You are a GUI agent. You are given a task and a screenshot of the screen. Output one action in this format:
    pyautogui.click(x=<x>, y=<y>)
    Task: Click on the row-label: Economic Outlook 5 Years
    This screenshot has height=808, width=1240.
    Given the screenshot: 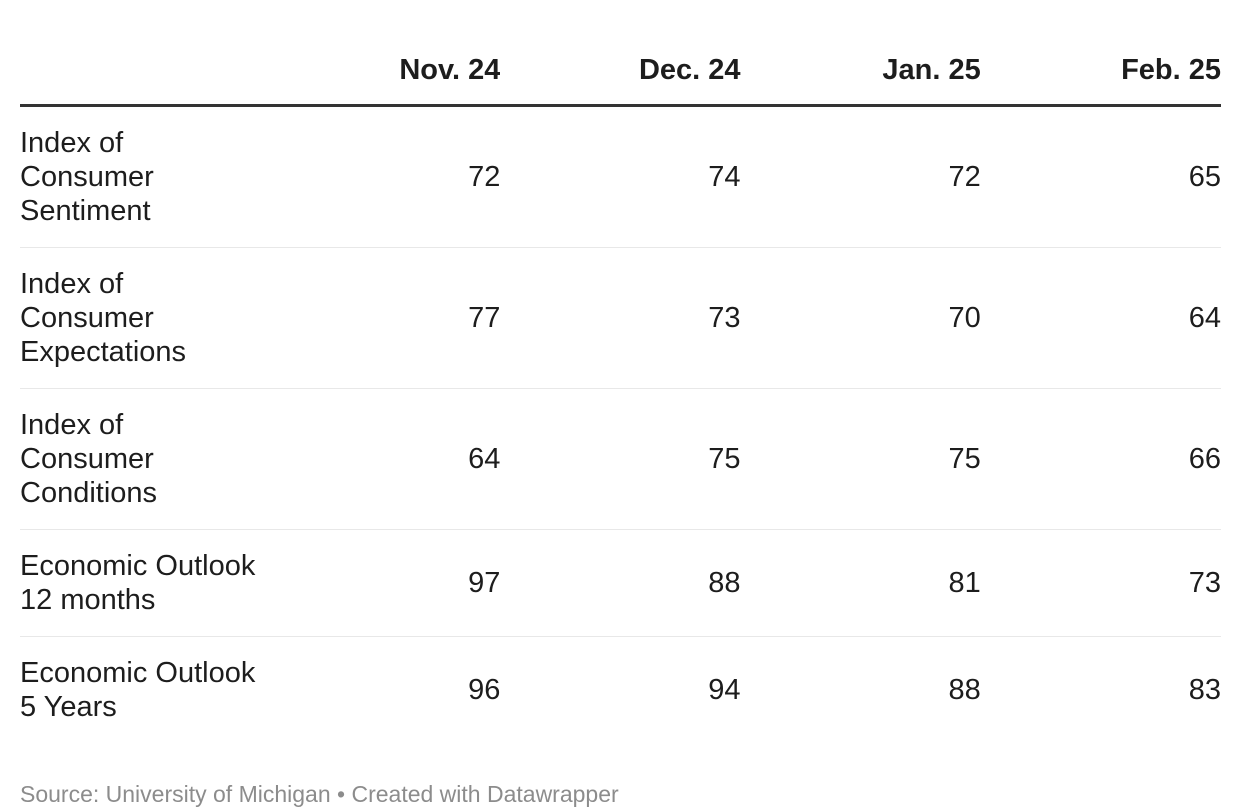 What is the action you would take?
    pyautogui.click(x=140, y=690)
    